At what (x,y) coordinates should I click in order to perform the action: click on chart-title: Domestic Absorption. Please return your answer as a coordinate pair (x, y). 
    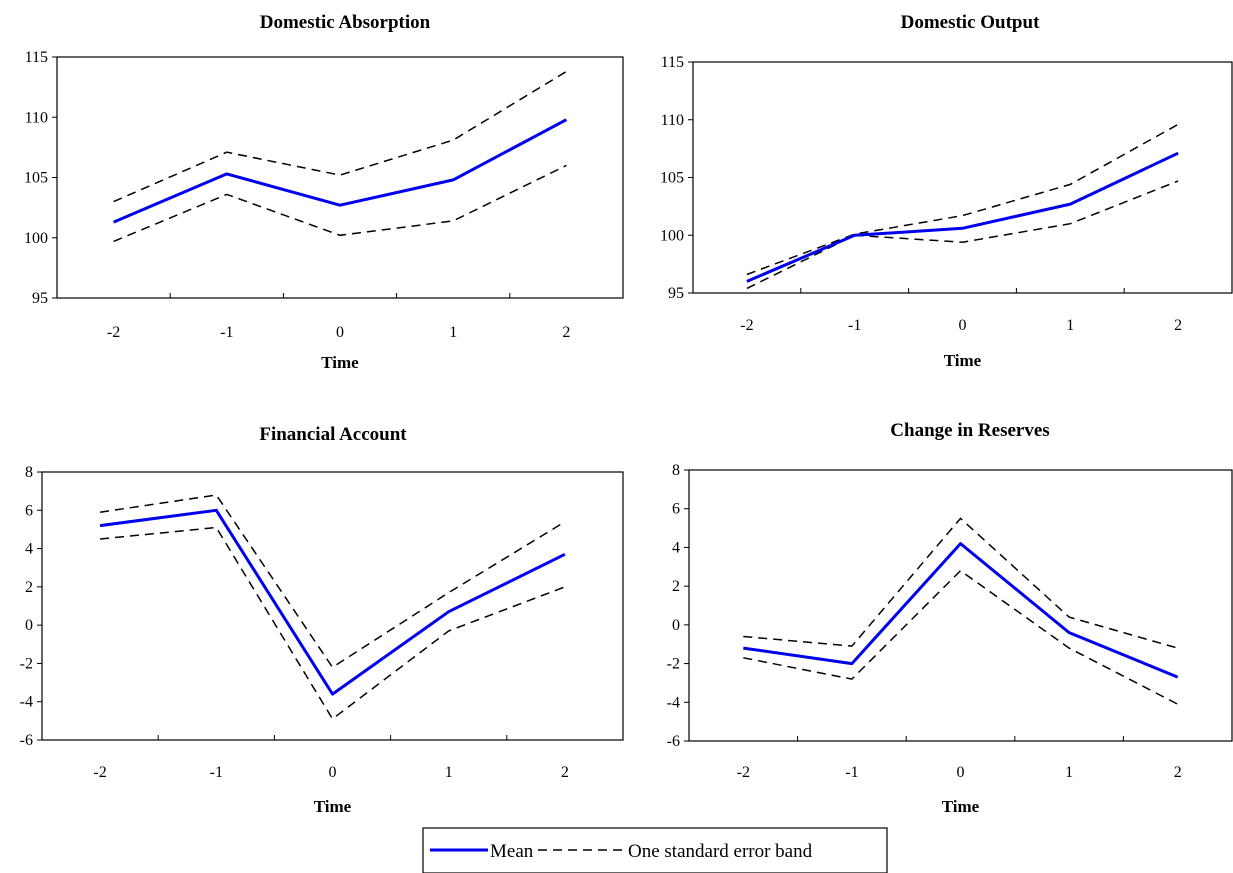
    Looking at the image, I should click on (345, 22).